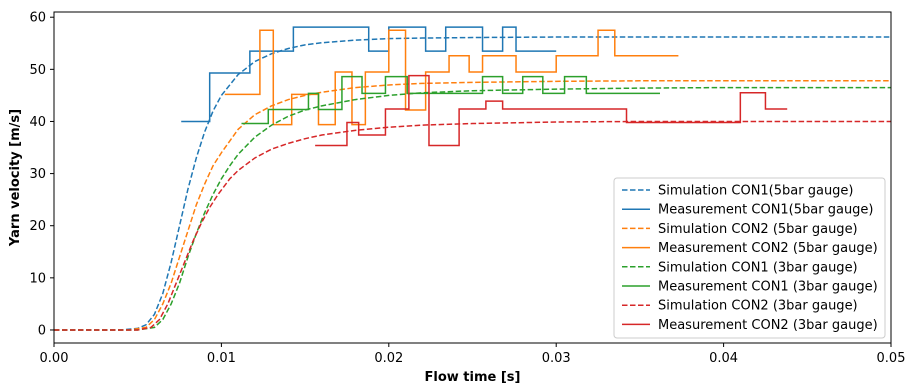  Describe the element at coordinates (556, 358) in the screenshot. I see `x-tick-label: 0.03` at that location.